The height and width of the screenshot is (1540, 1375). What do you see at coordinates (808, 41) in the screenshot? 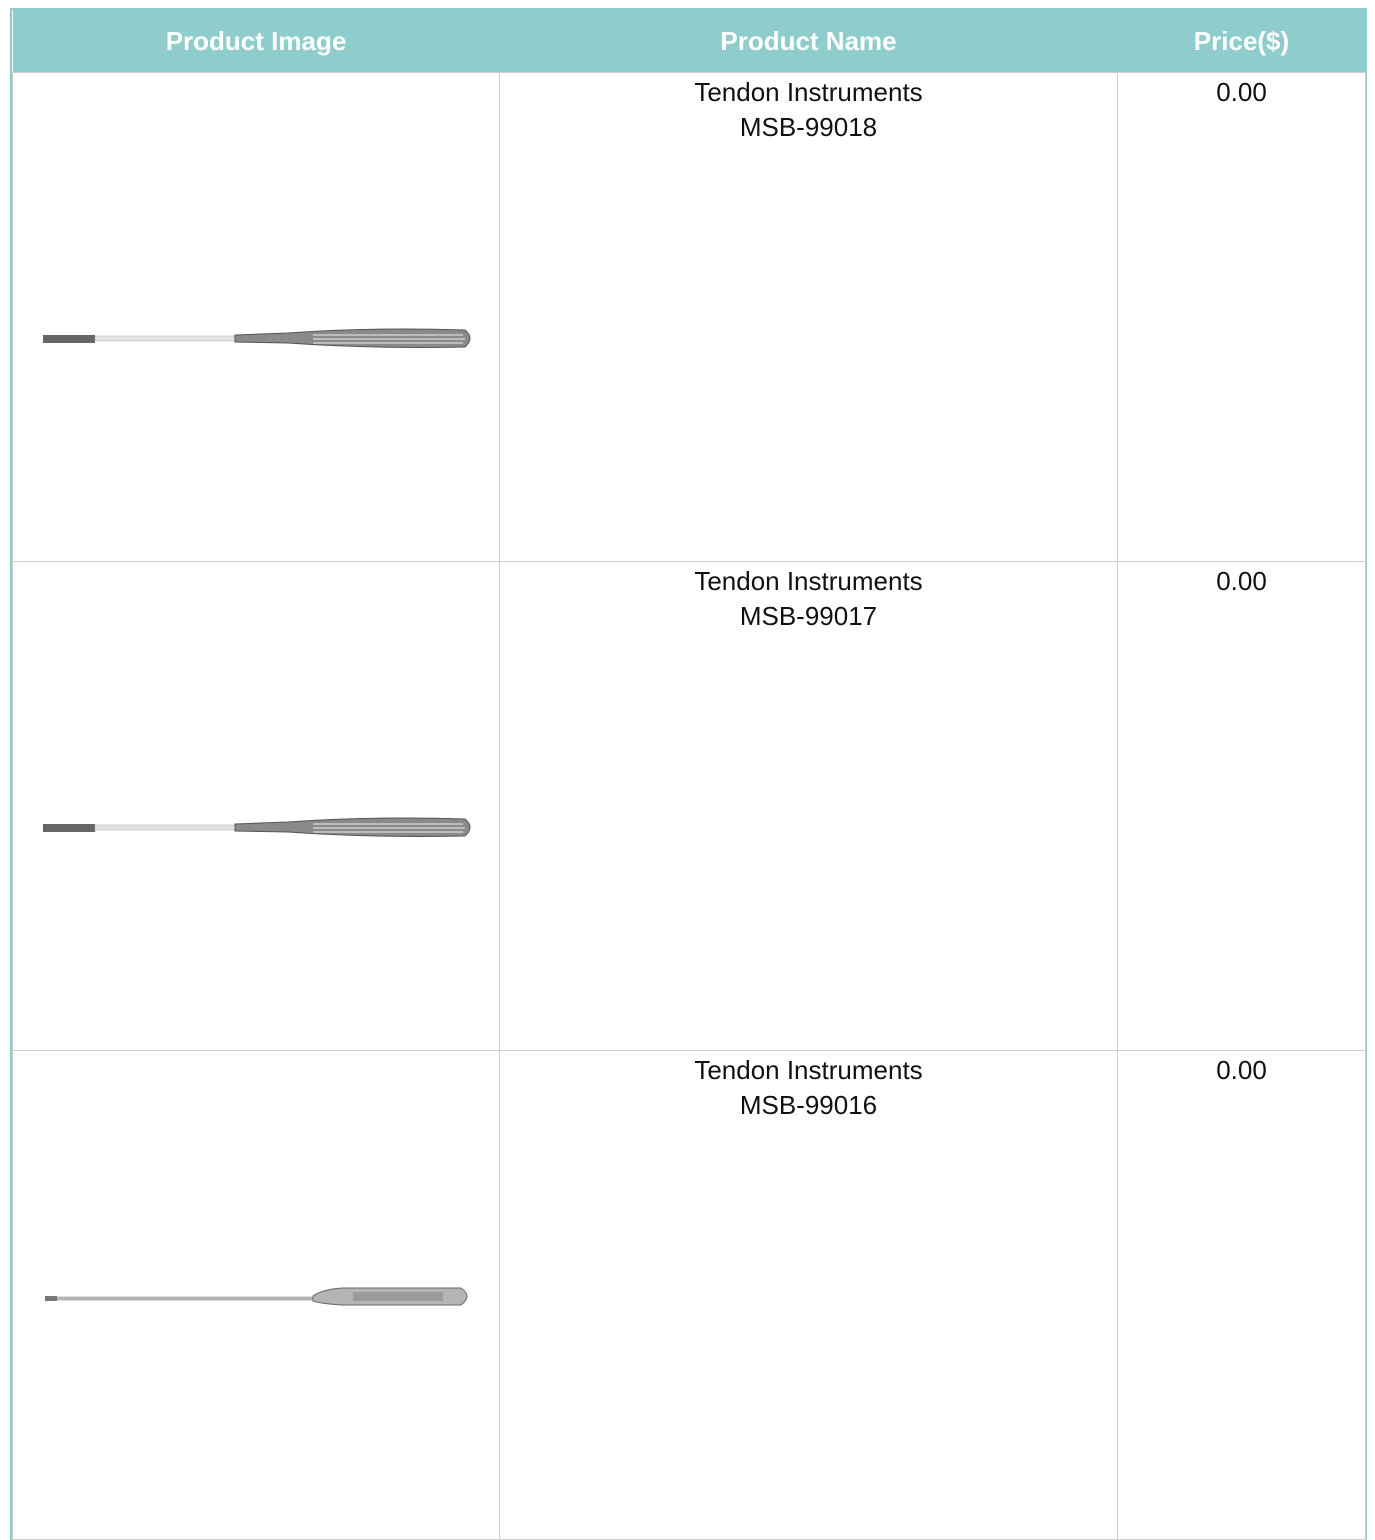
I see `header-cell: Product Name` at bounding box center [808, 41].